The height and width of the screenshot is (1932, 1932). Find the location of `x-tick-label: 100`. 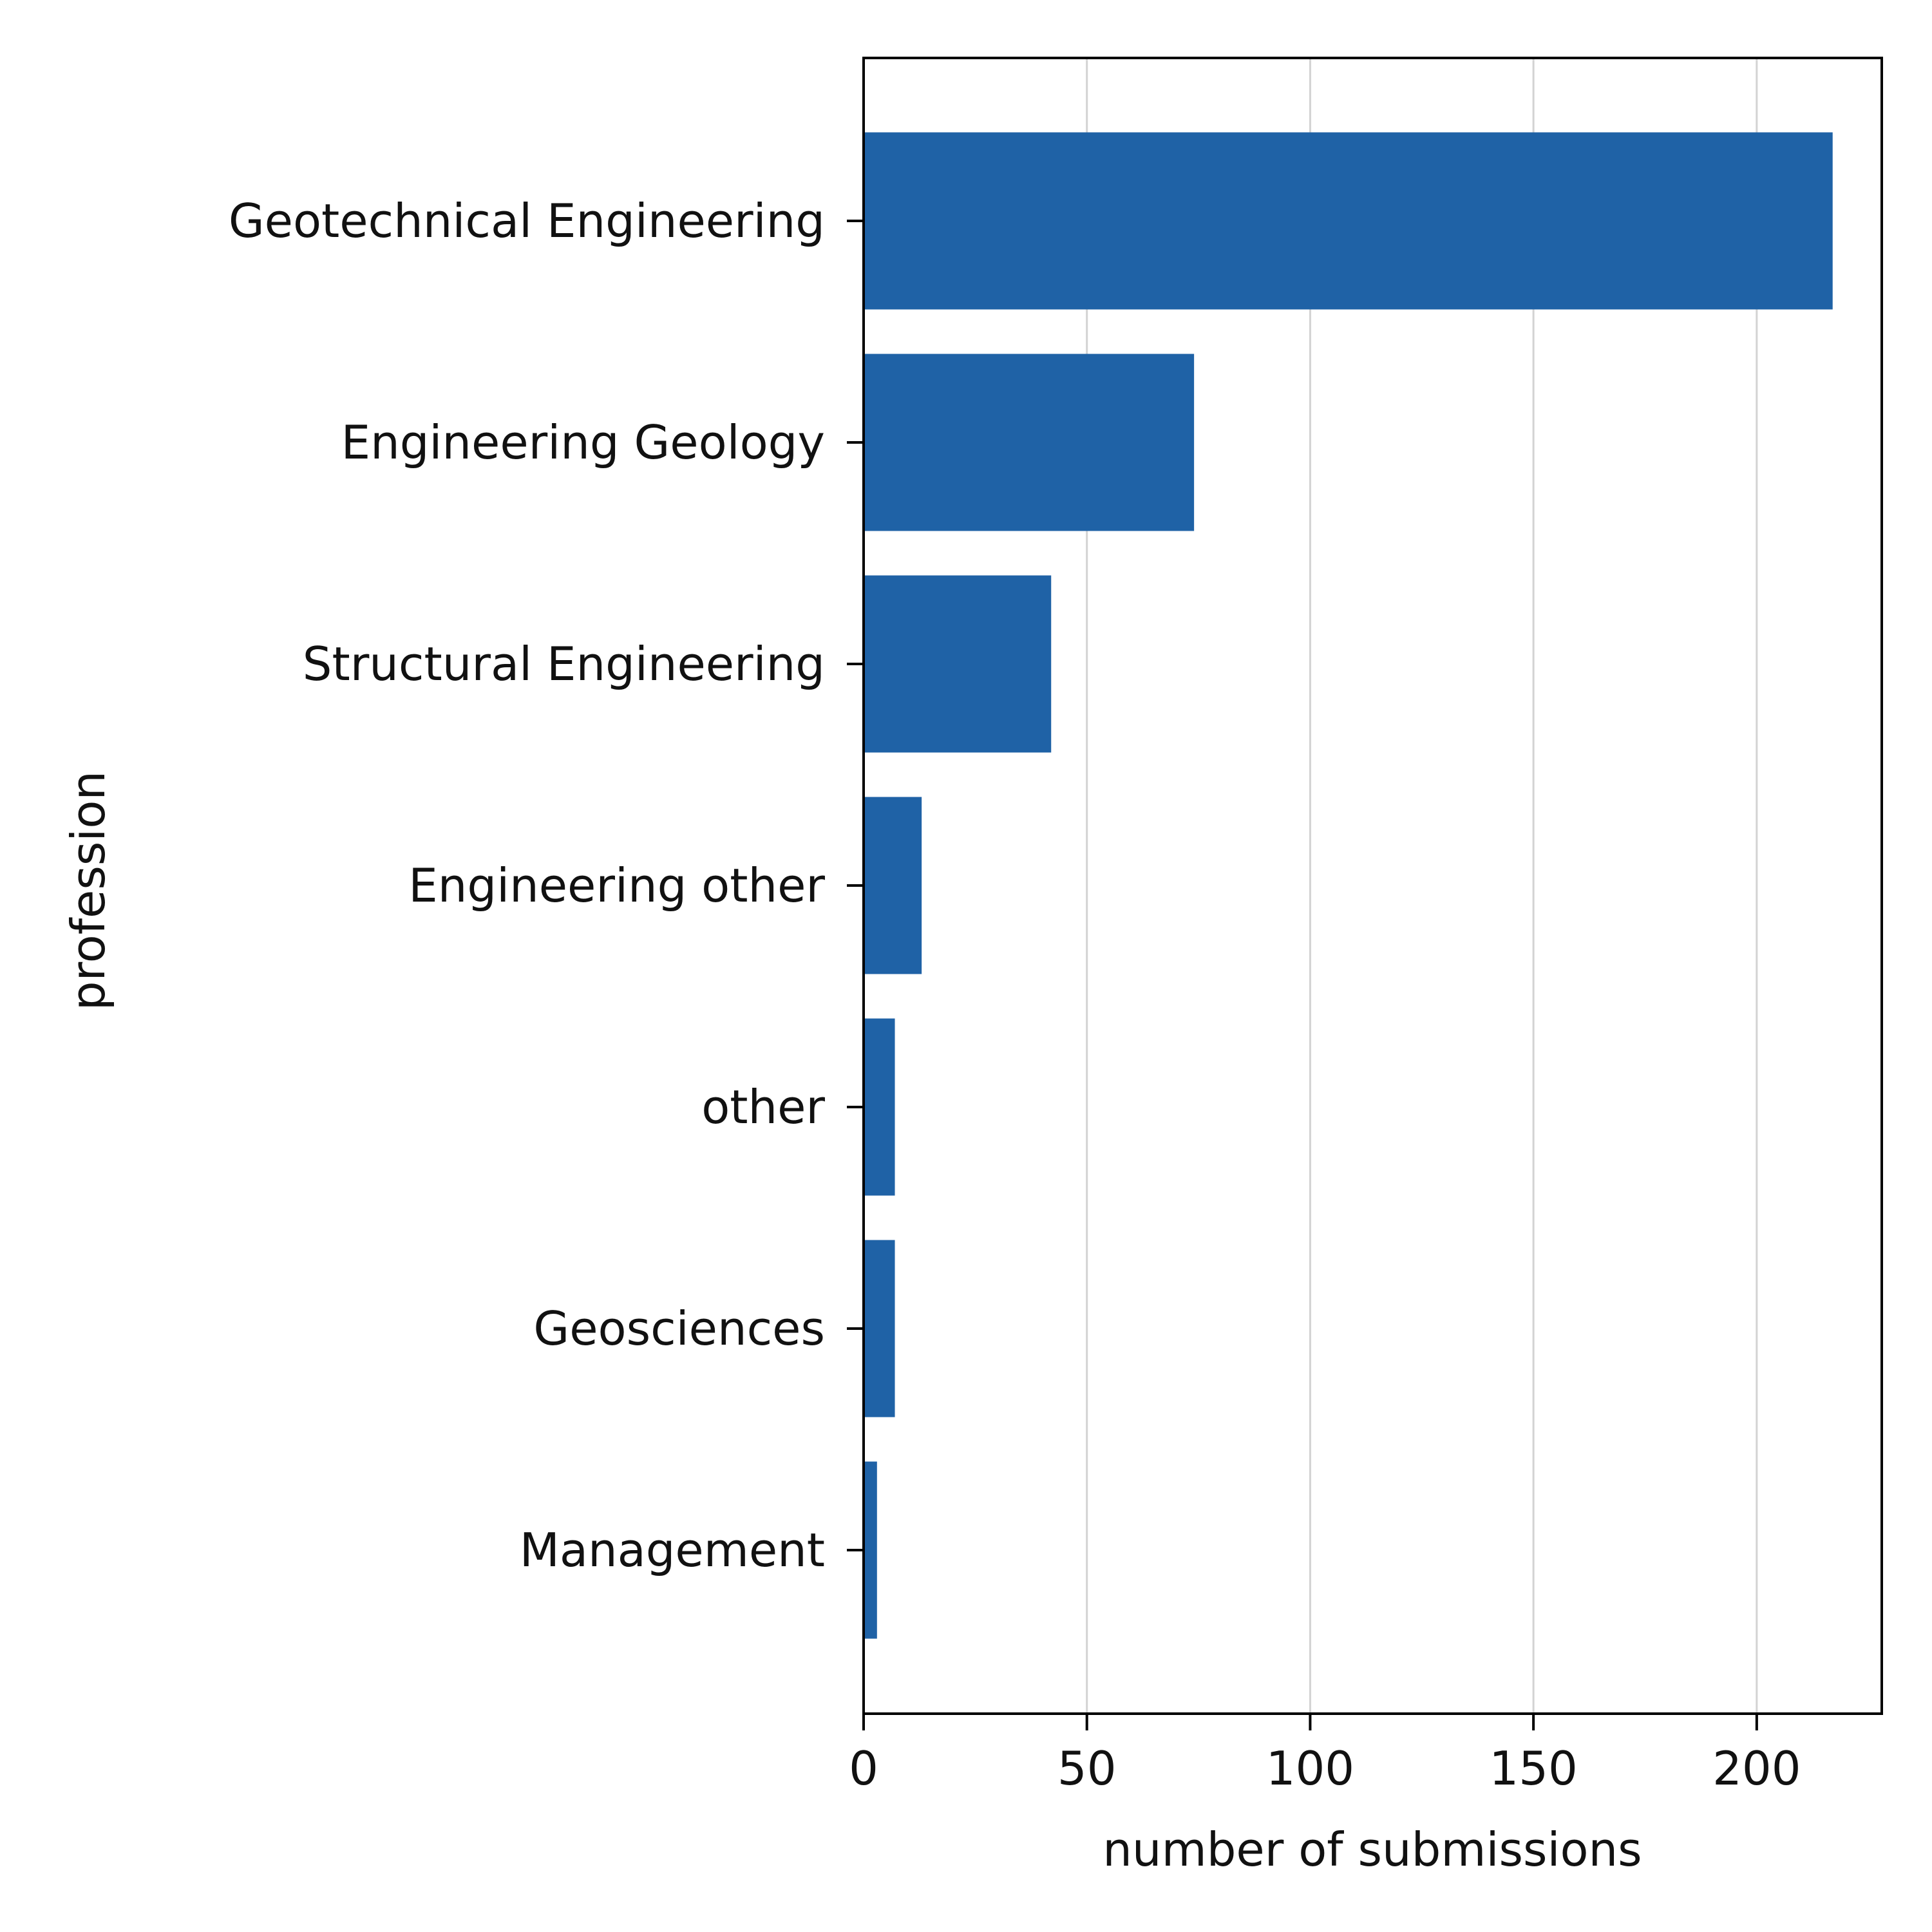

x-tick-label: 100 is located at coordinates (1310, 1768).